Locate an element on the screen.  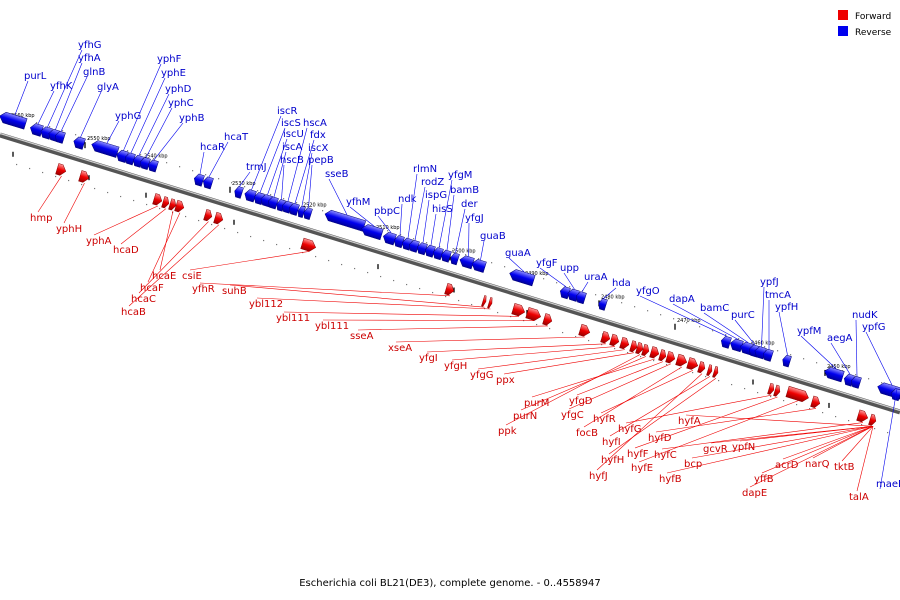
forward-gene-label-hcac-6: hcaC is located at coordinates (143, 299).